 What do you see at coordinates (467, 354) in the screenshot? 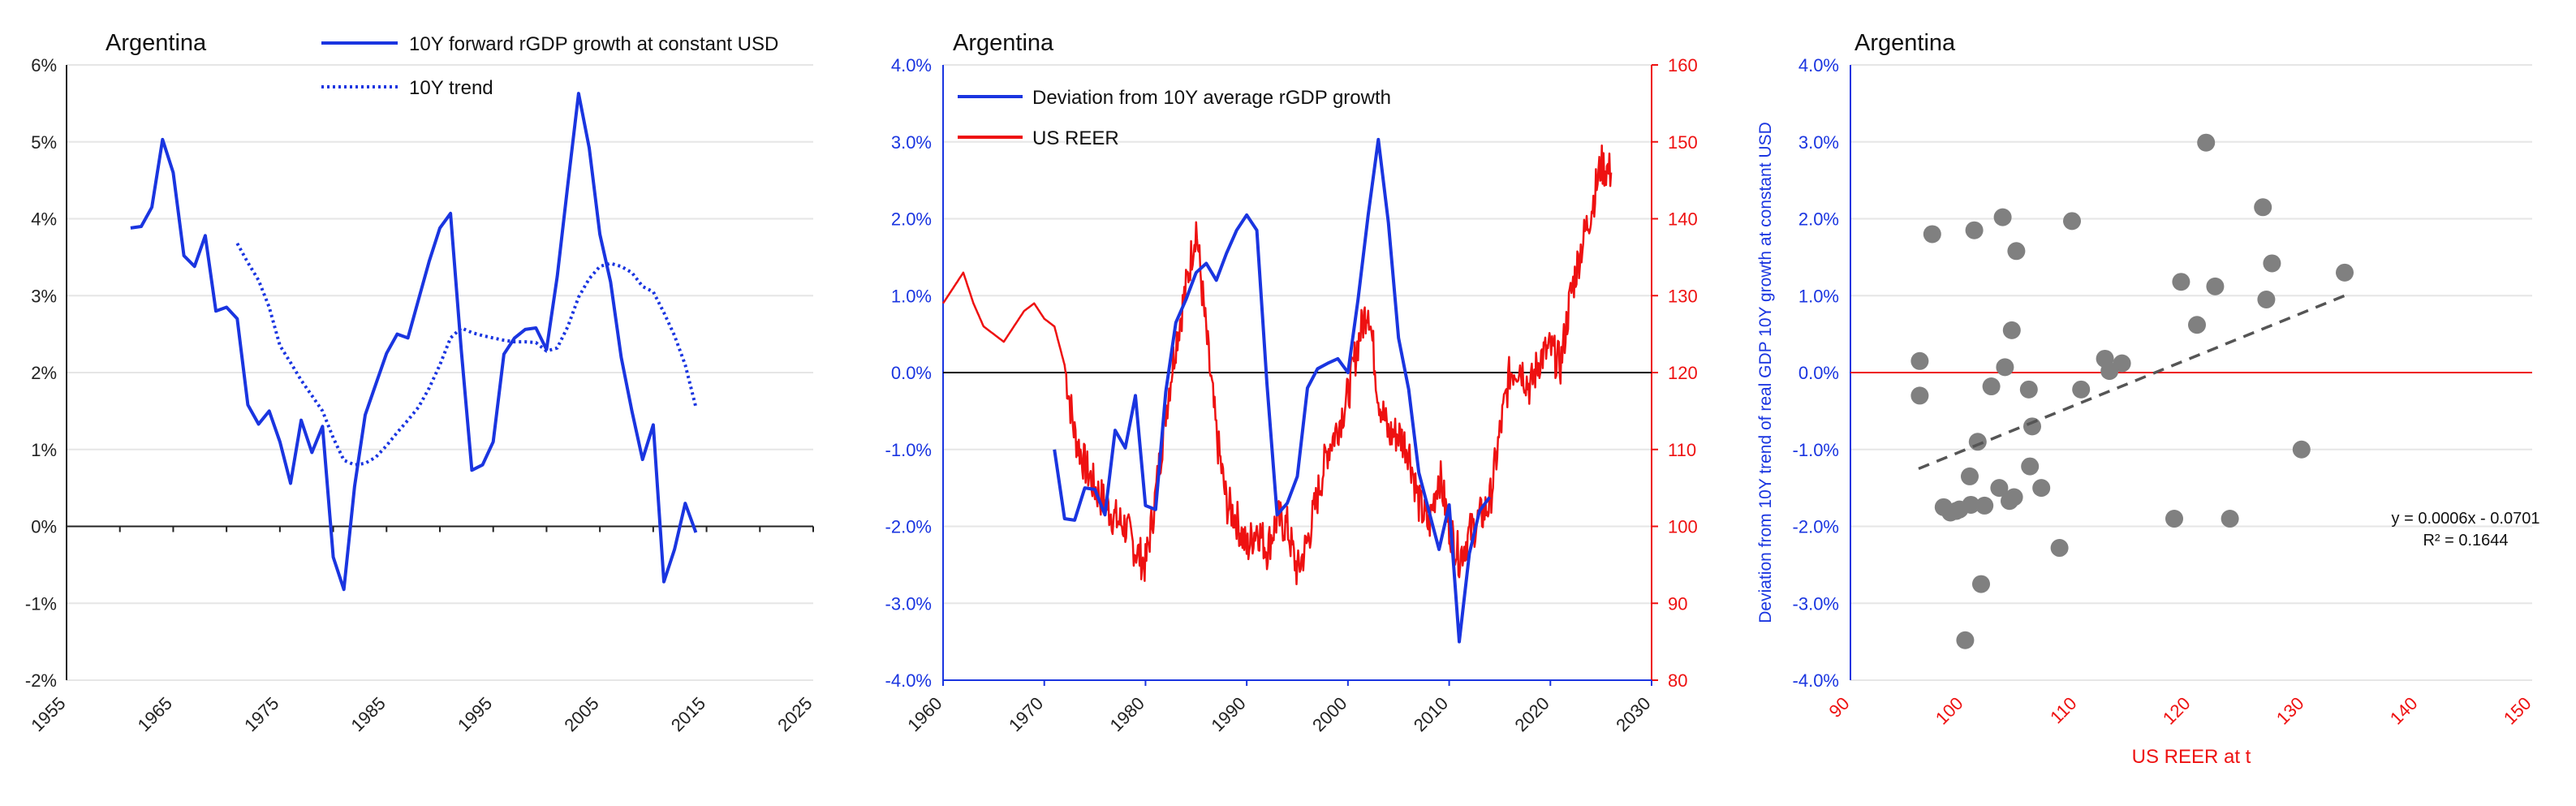
I see `series-line-trend` at bounding box center [467, 354].